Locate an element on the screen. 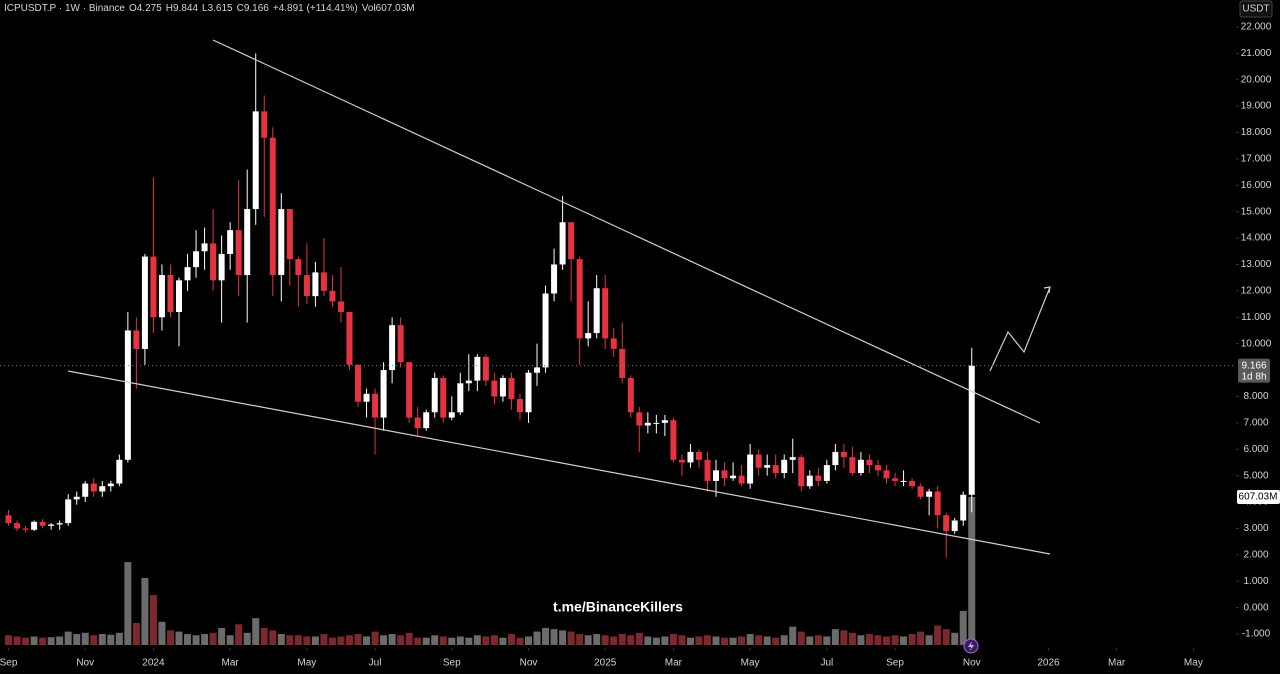 This screenshot has width=1280, height=674. x-tick-label: 2024 is located at coordinates (153, 663).